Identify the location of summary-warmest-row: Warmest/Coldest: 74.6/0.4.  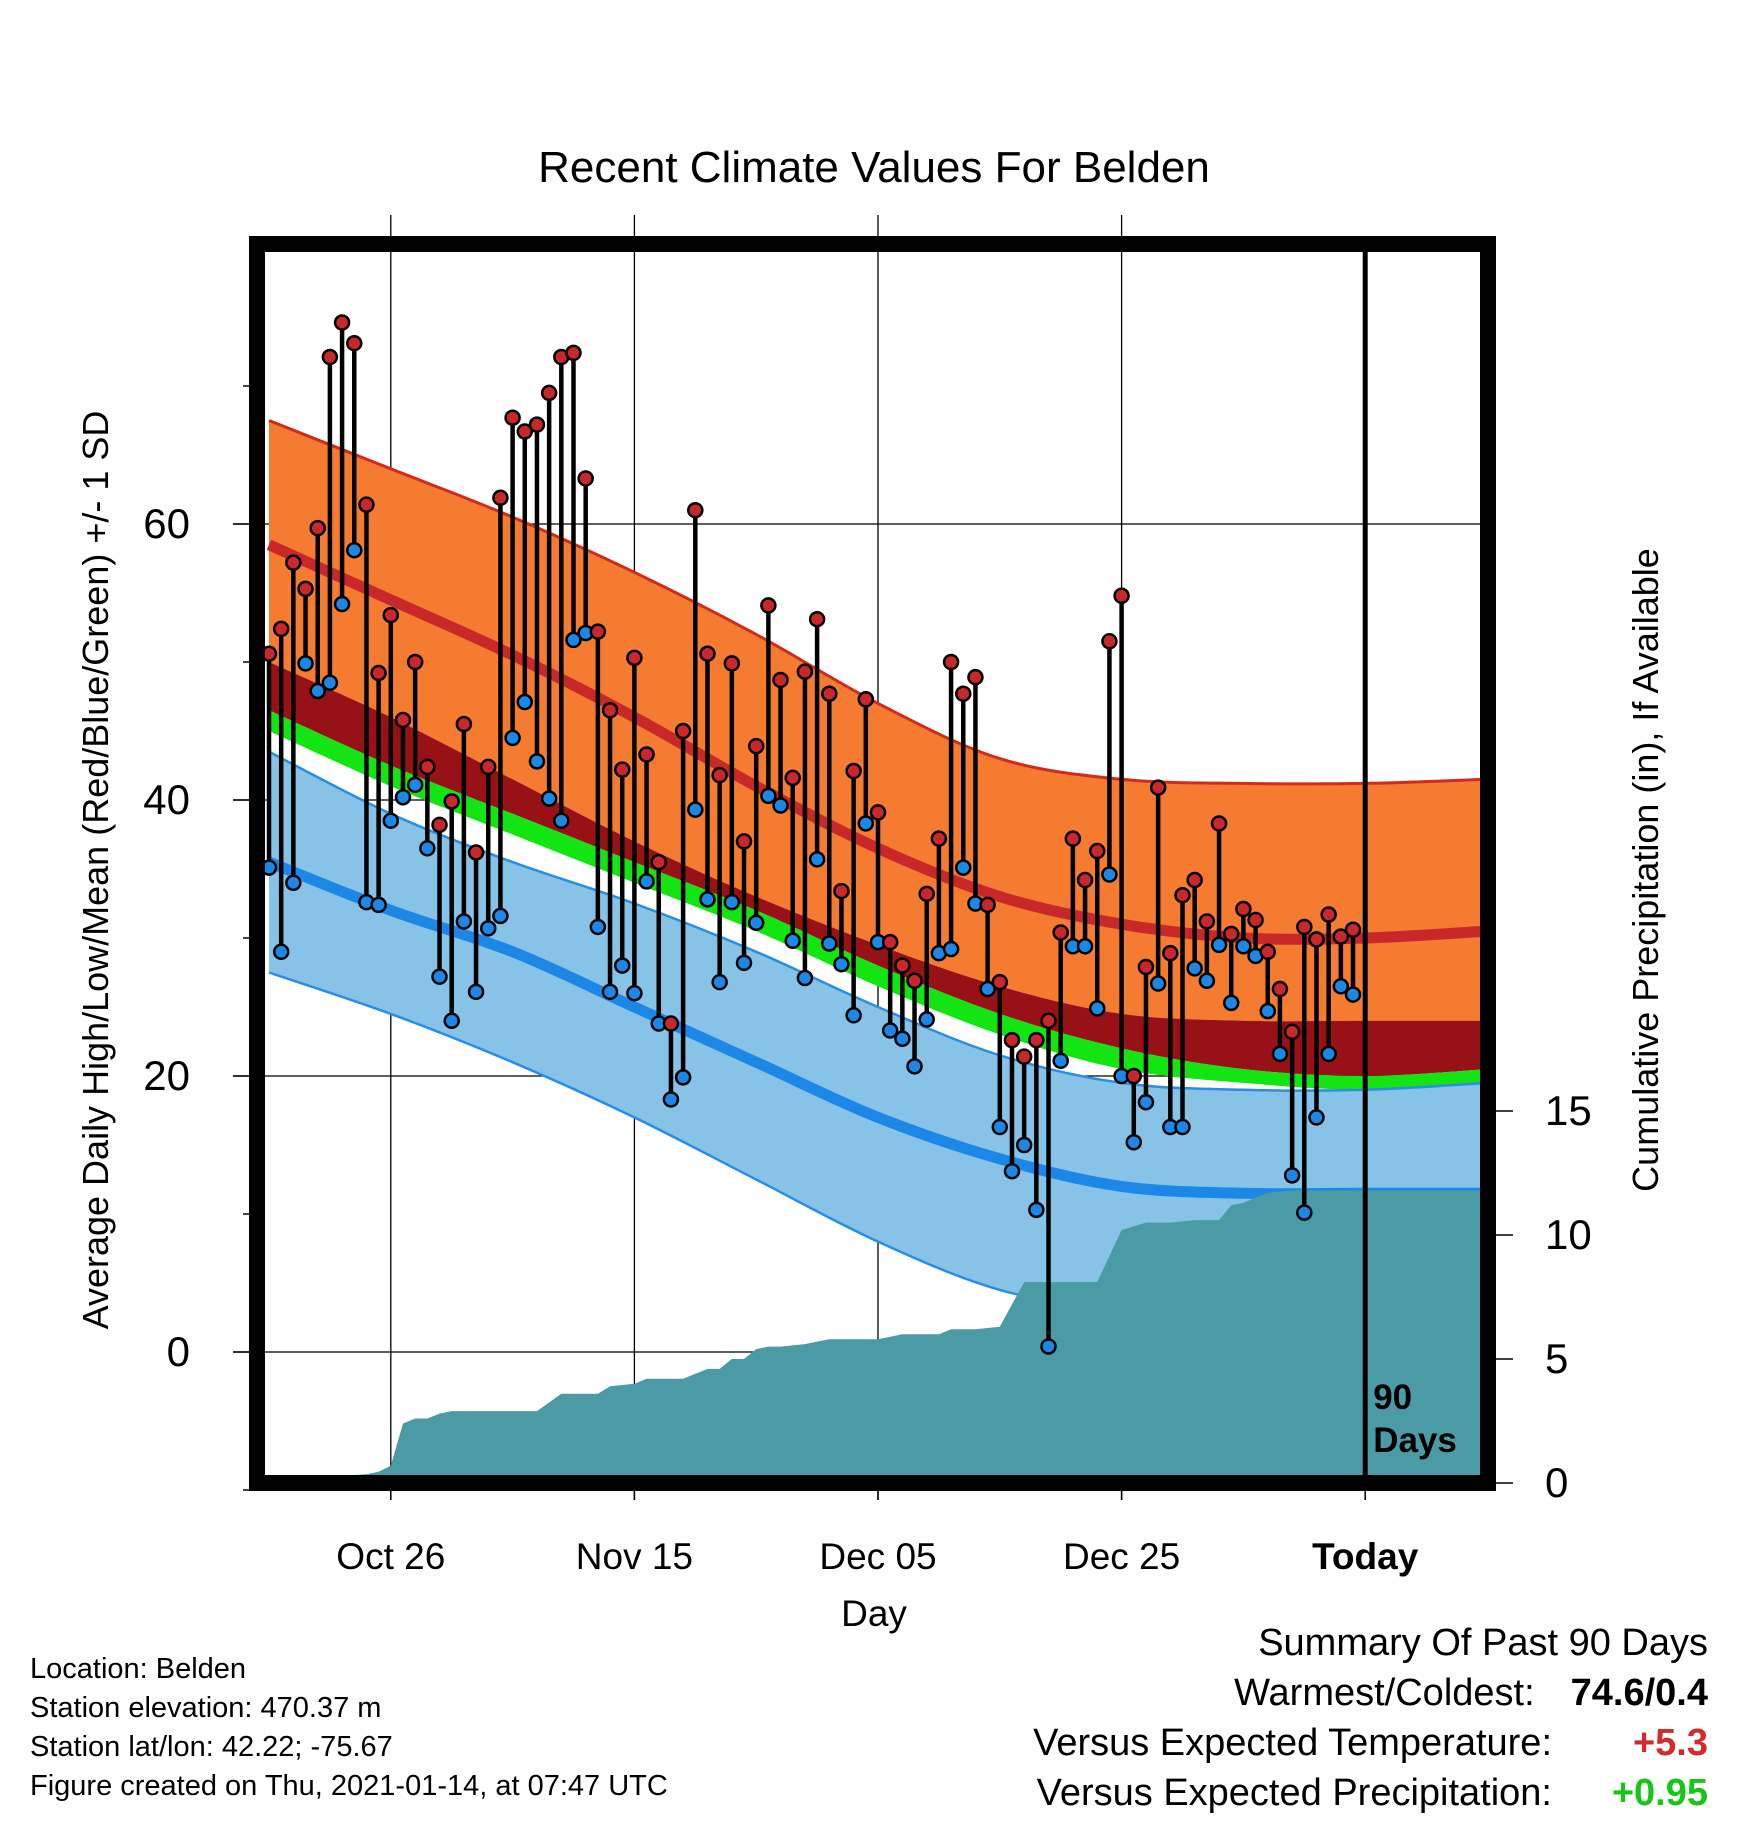
(1471, 1693).